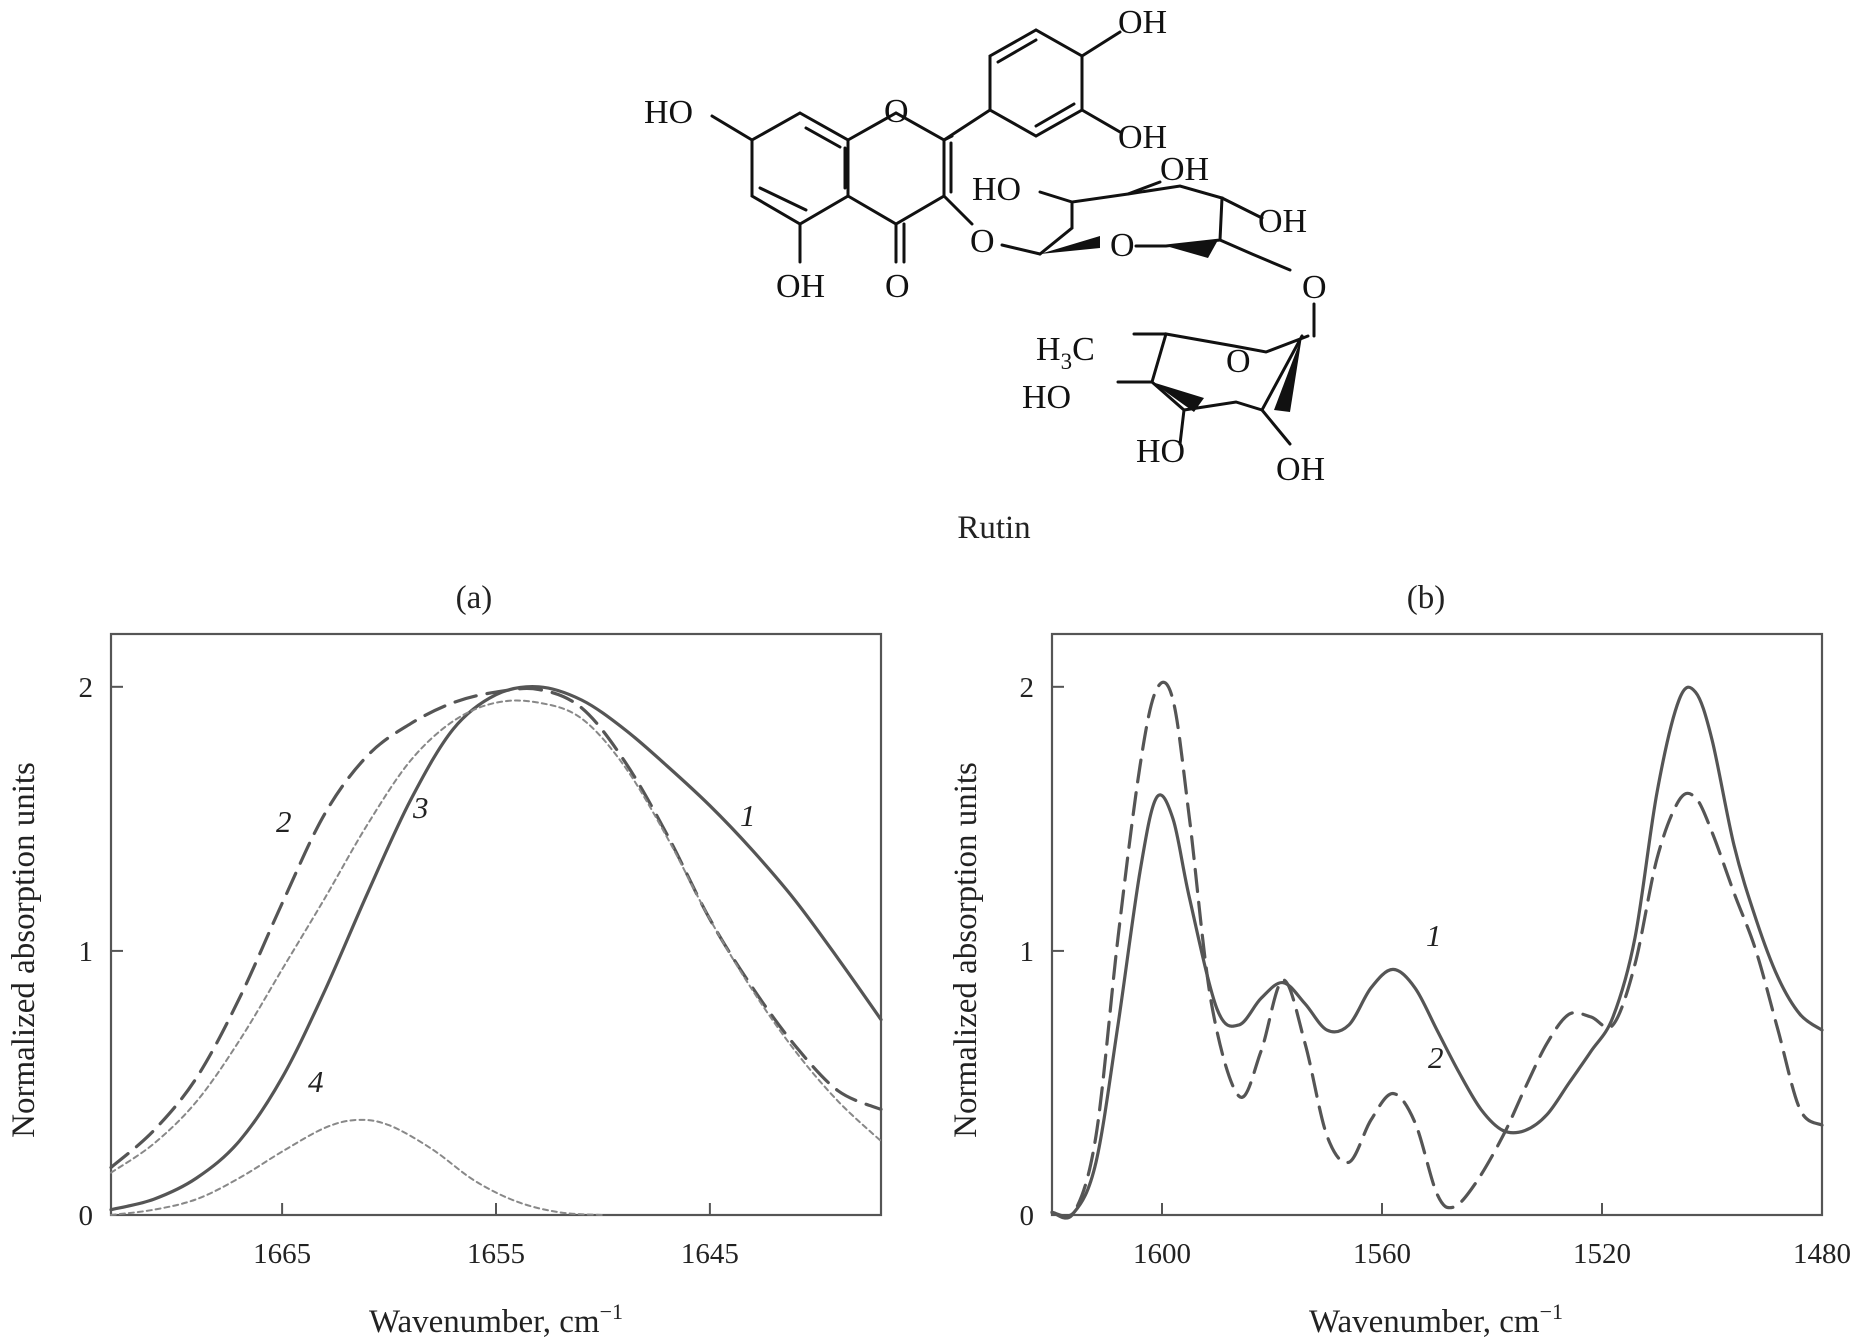  I want to click on panel-a-ytick-label: 0, so click(86, 1216).